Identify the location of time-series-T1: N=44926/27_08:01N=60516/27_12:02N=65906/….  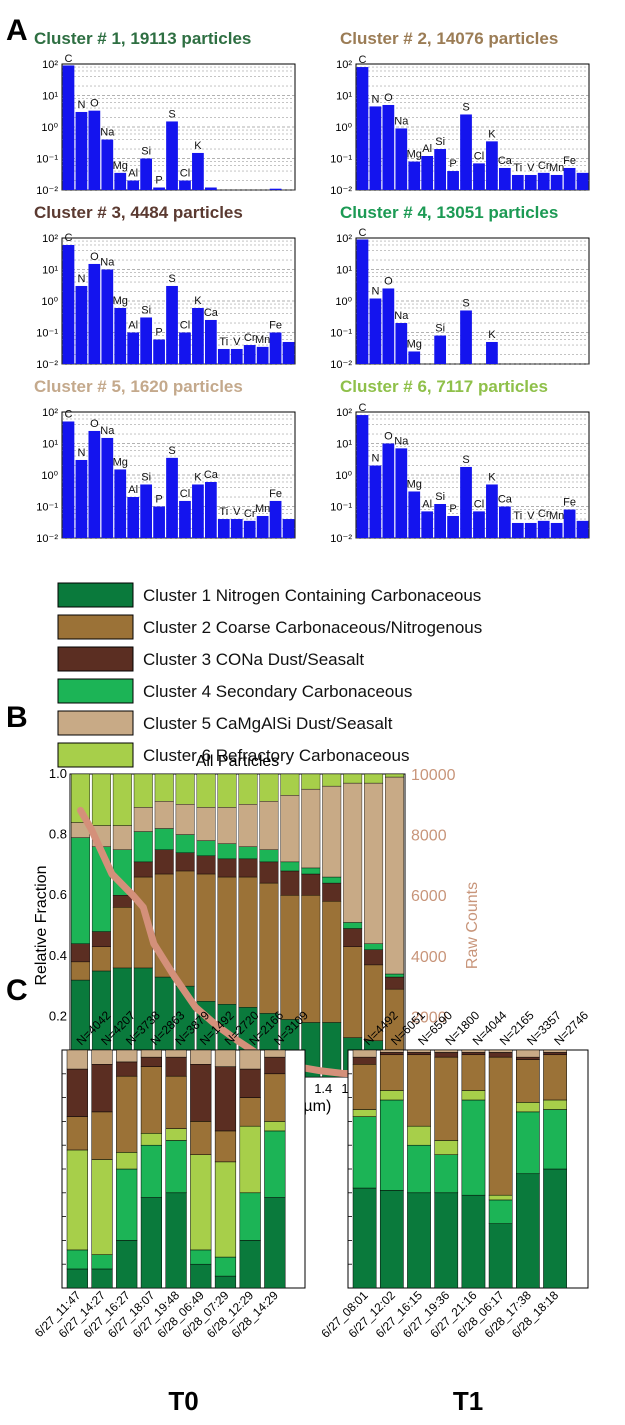
(454, 1212).